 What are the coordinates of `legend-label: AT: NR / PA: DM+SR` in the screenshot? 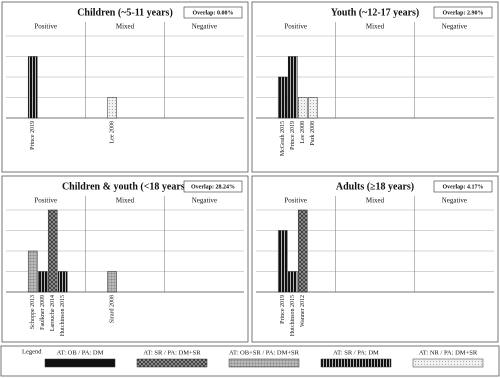 It's located at (448, 352).